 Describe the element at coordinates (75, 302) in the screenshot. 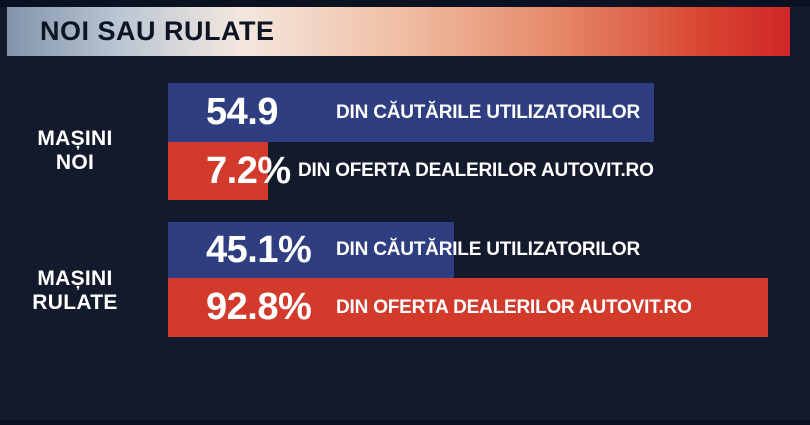

I see `group-label-line: RULATE` at that location.